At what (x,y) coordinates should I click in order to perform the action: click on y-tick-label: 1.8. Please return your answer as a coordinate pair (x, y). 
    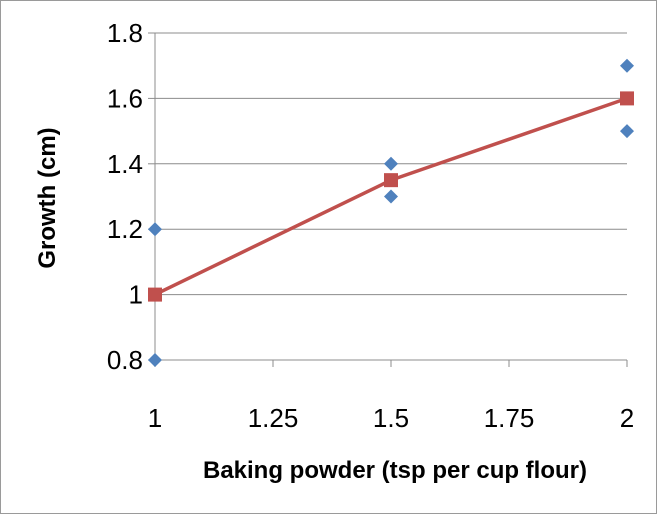
    Looking at the image, I should click on (125, 33).